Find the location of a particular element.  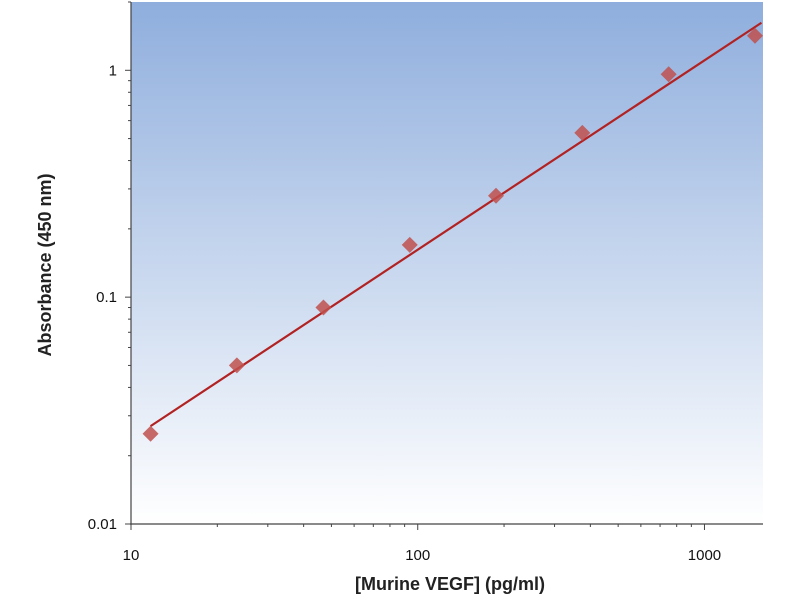

x-tick-label: 1000 is located at coordinates (704, 555).